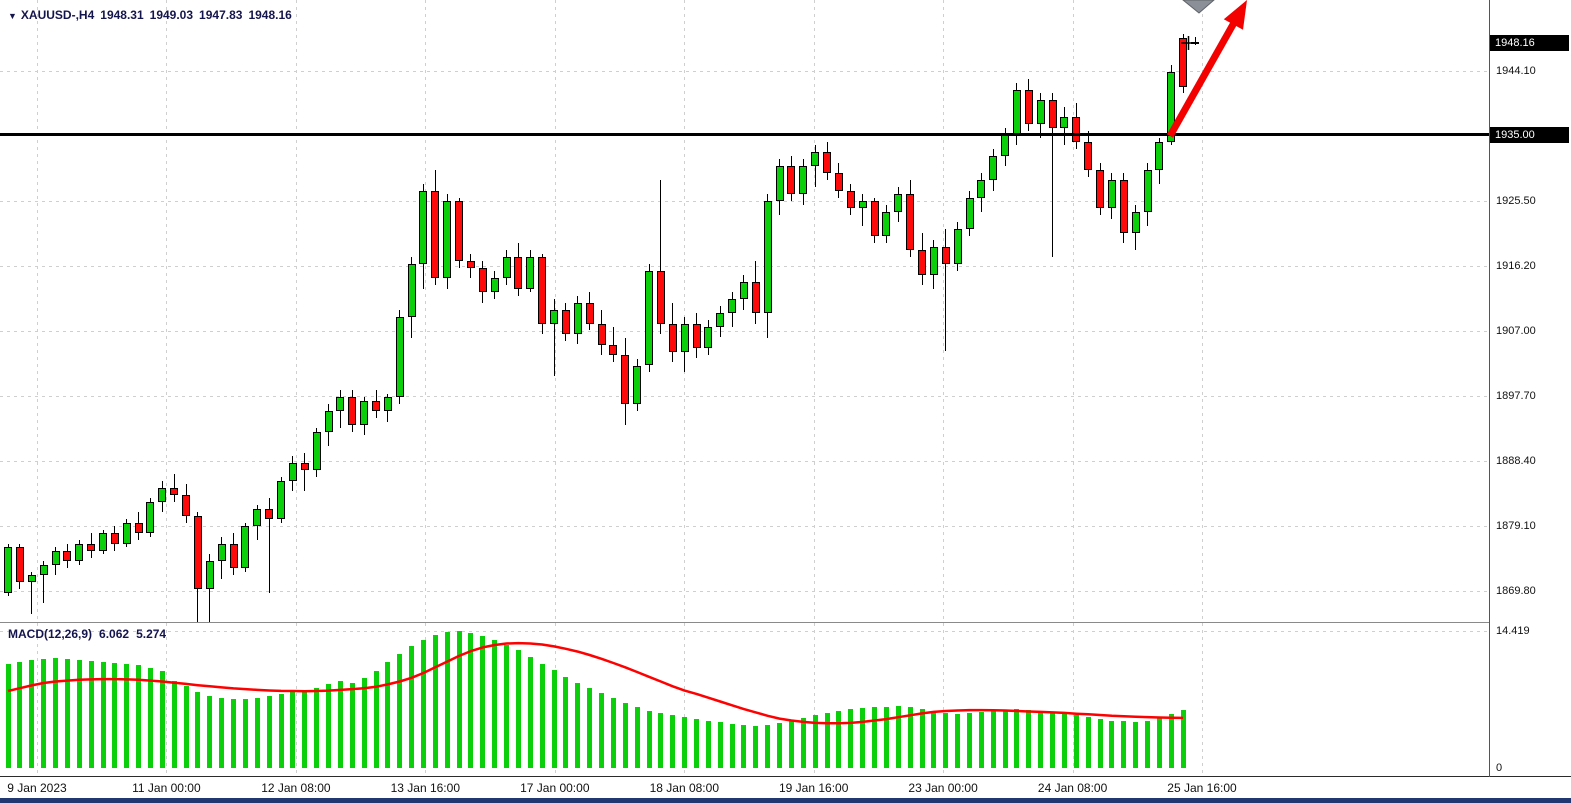  I want to click on time-tick-label: 13 Jan 16:00, so click(425, 788).